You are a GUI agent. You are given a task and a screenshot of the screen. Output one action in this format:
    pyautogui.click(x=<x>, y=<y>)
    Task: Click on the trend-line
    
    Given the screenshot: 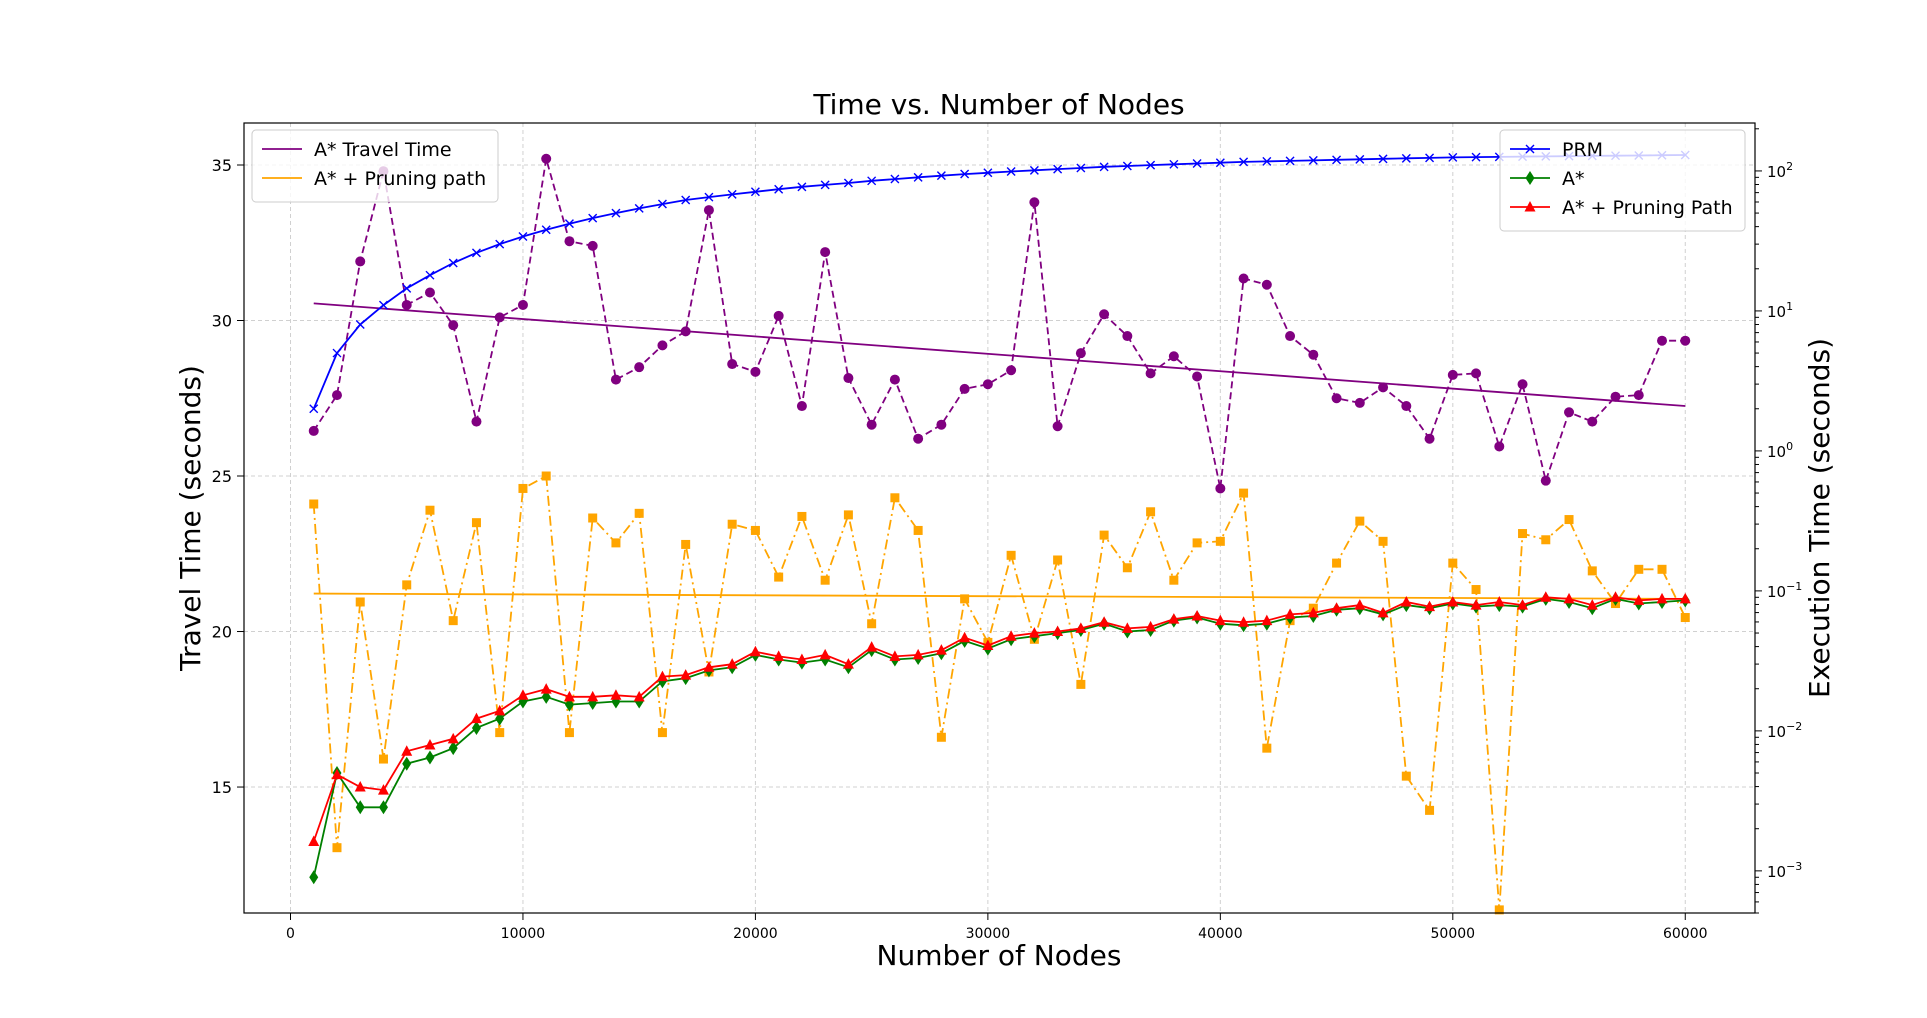 What is the action you would take?
    pyautogui.click(x=999, y=596)
    